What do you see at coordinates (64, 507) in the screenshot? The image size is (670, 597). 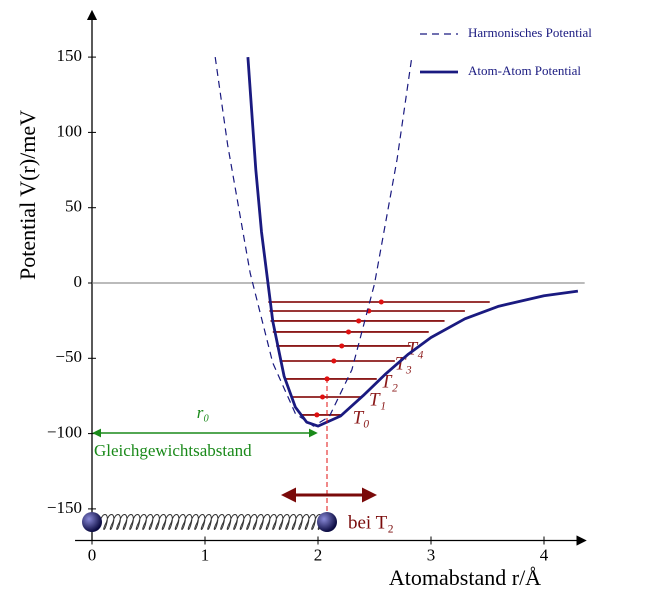 I see `y-tick-label: −150` at bounding box center [64, 507].